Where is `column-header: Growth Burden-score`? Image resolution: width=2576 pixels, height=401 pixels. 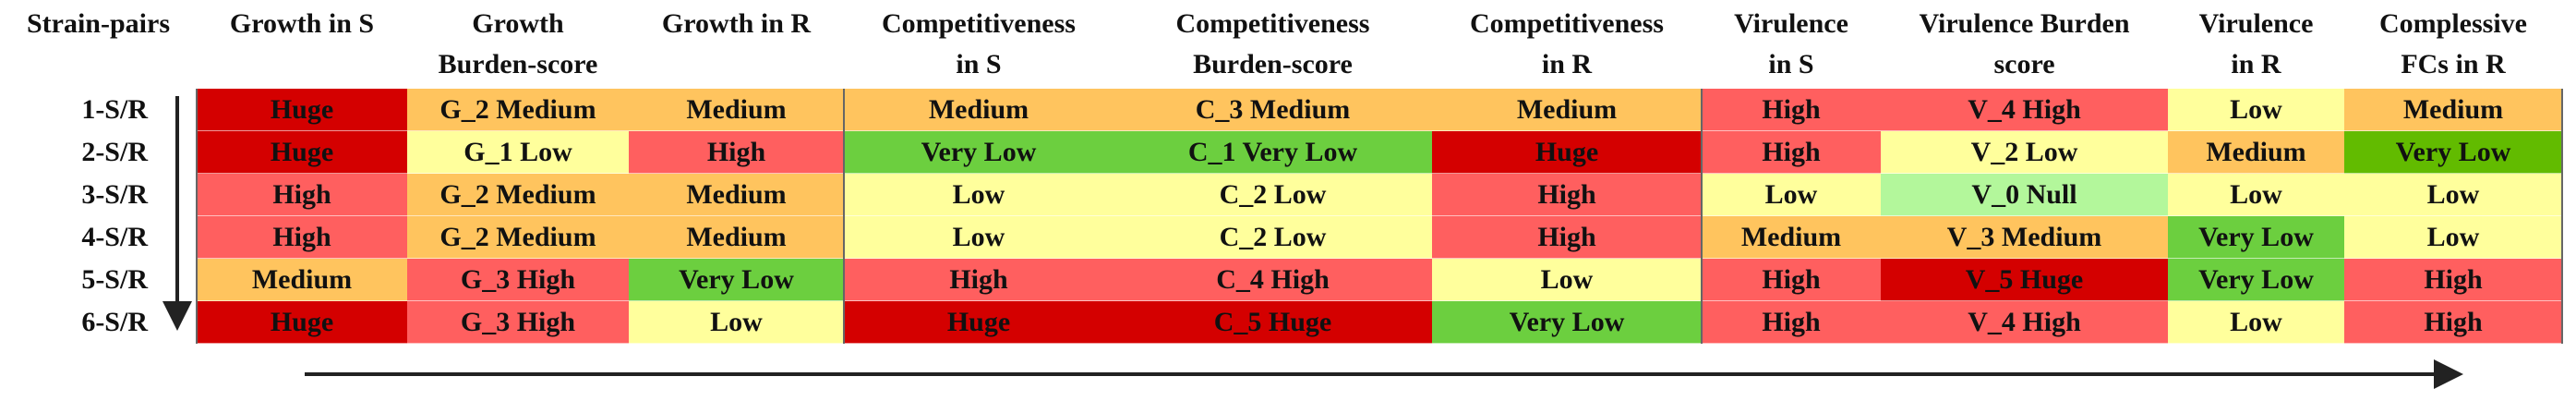
column-header: Growth Burden-score is located at coordinates (518, 44).